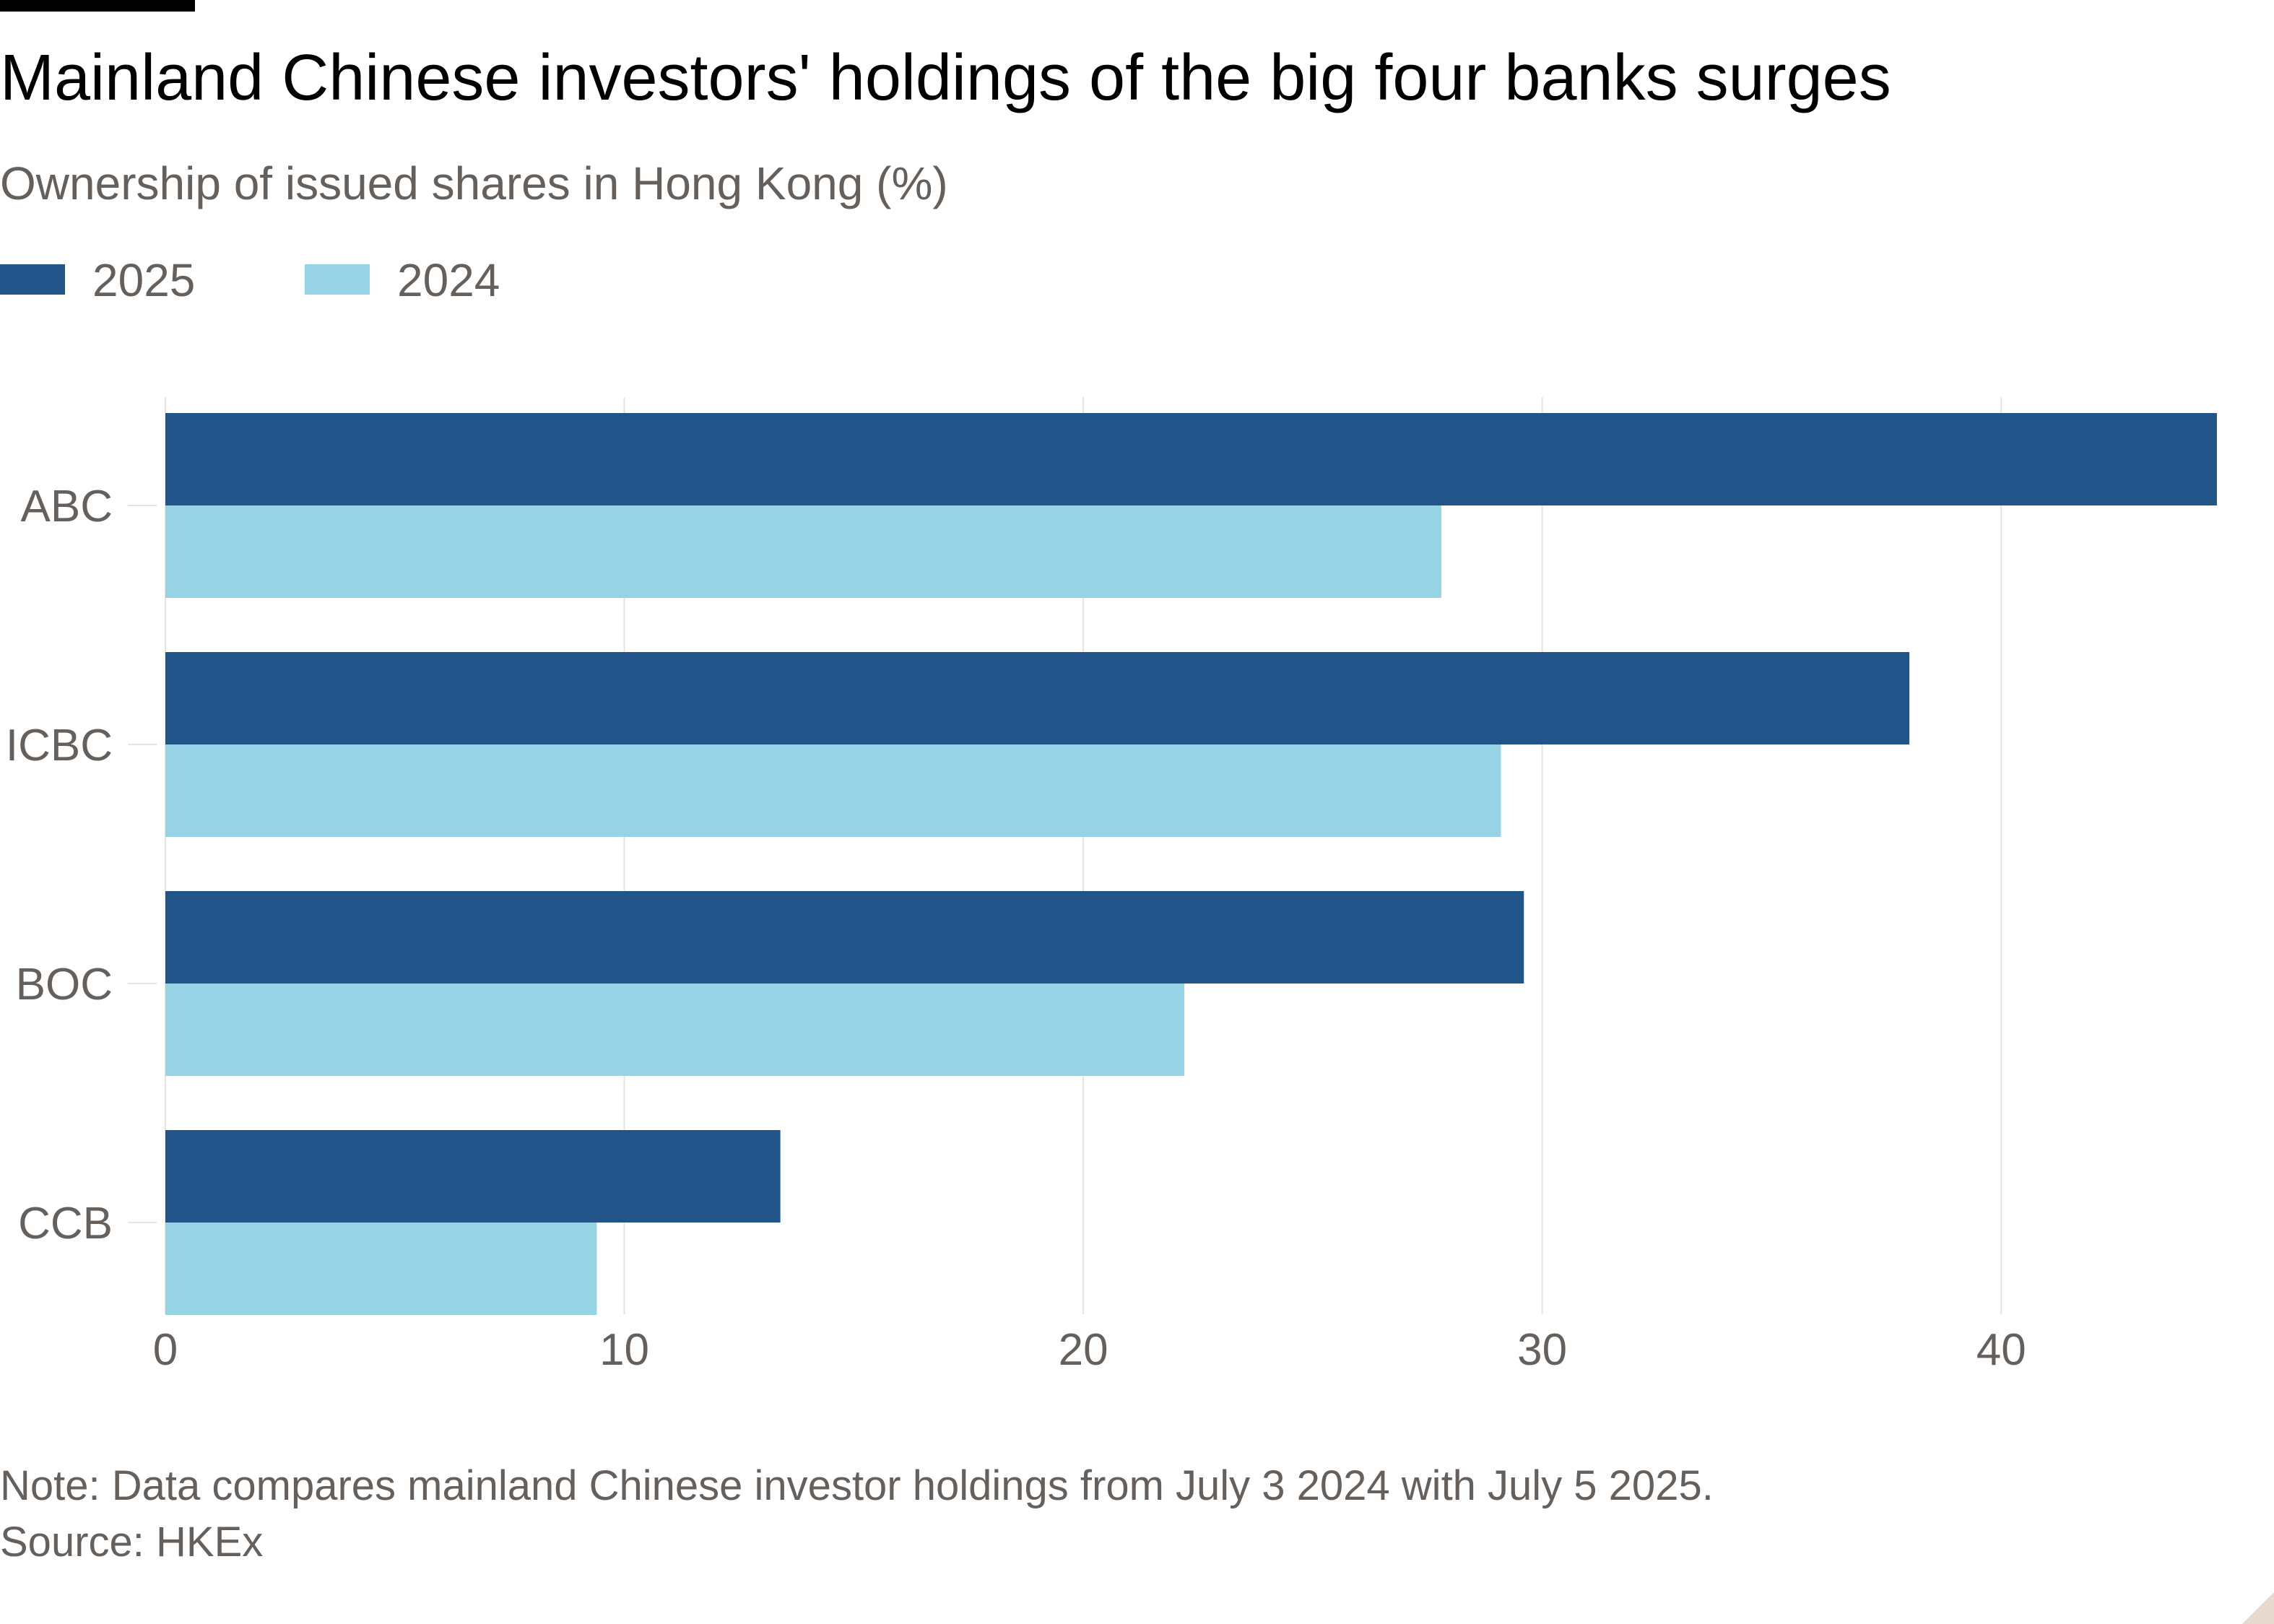  What do you see at coordinates (144, 280) in the screenshot?
I see `legend-label-2025: 2025` at bounding box center [144, 280].